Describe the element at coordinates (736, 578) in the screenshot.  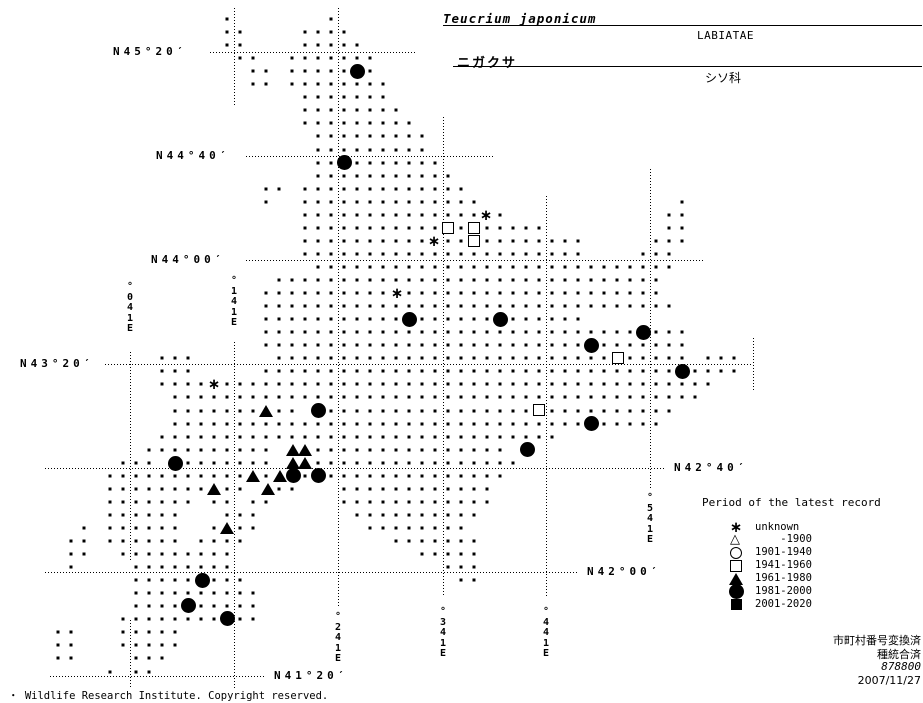
I see `legend-symbol-triangle-filled` at that location.